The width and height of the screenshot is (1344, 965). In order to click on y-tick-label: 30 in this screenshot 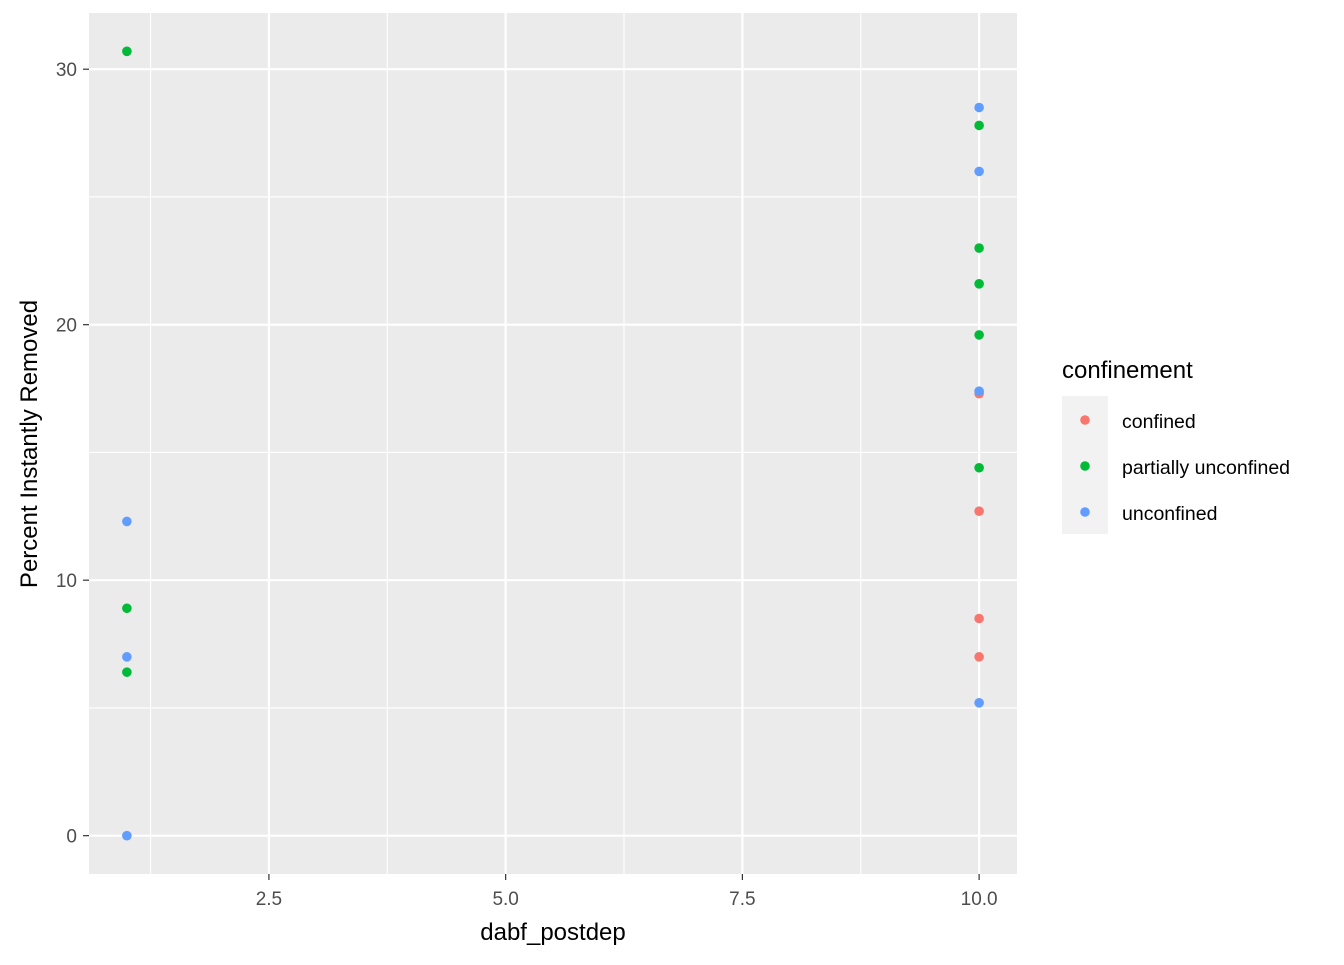, I will do `click(66, 70)`.